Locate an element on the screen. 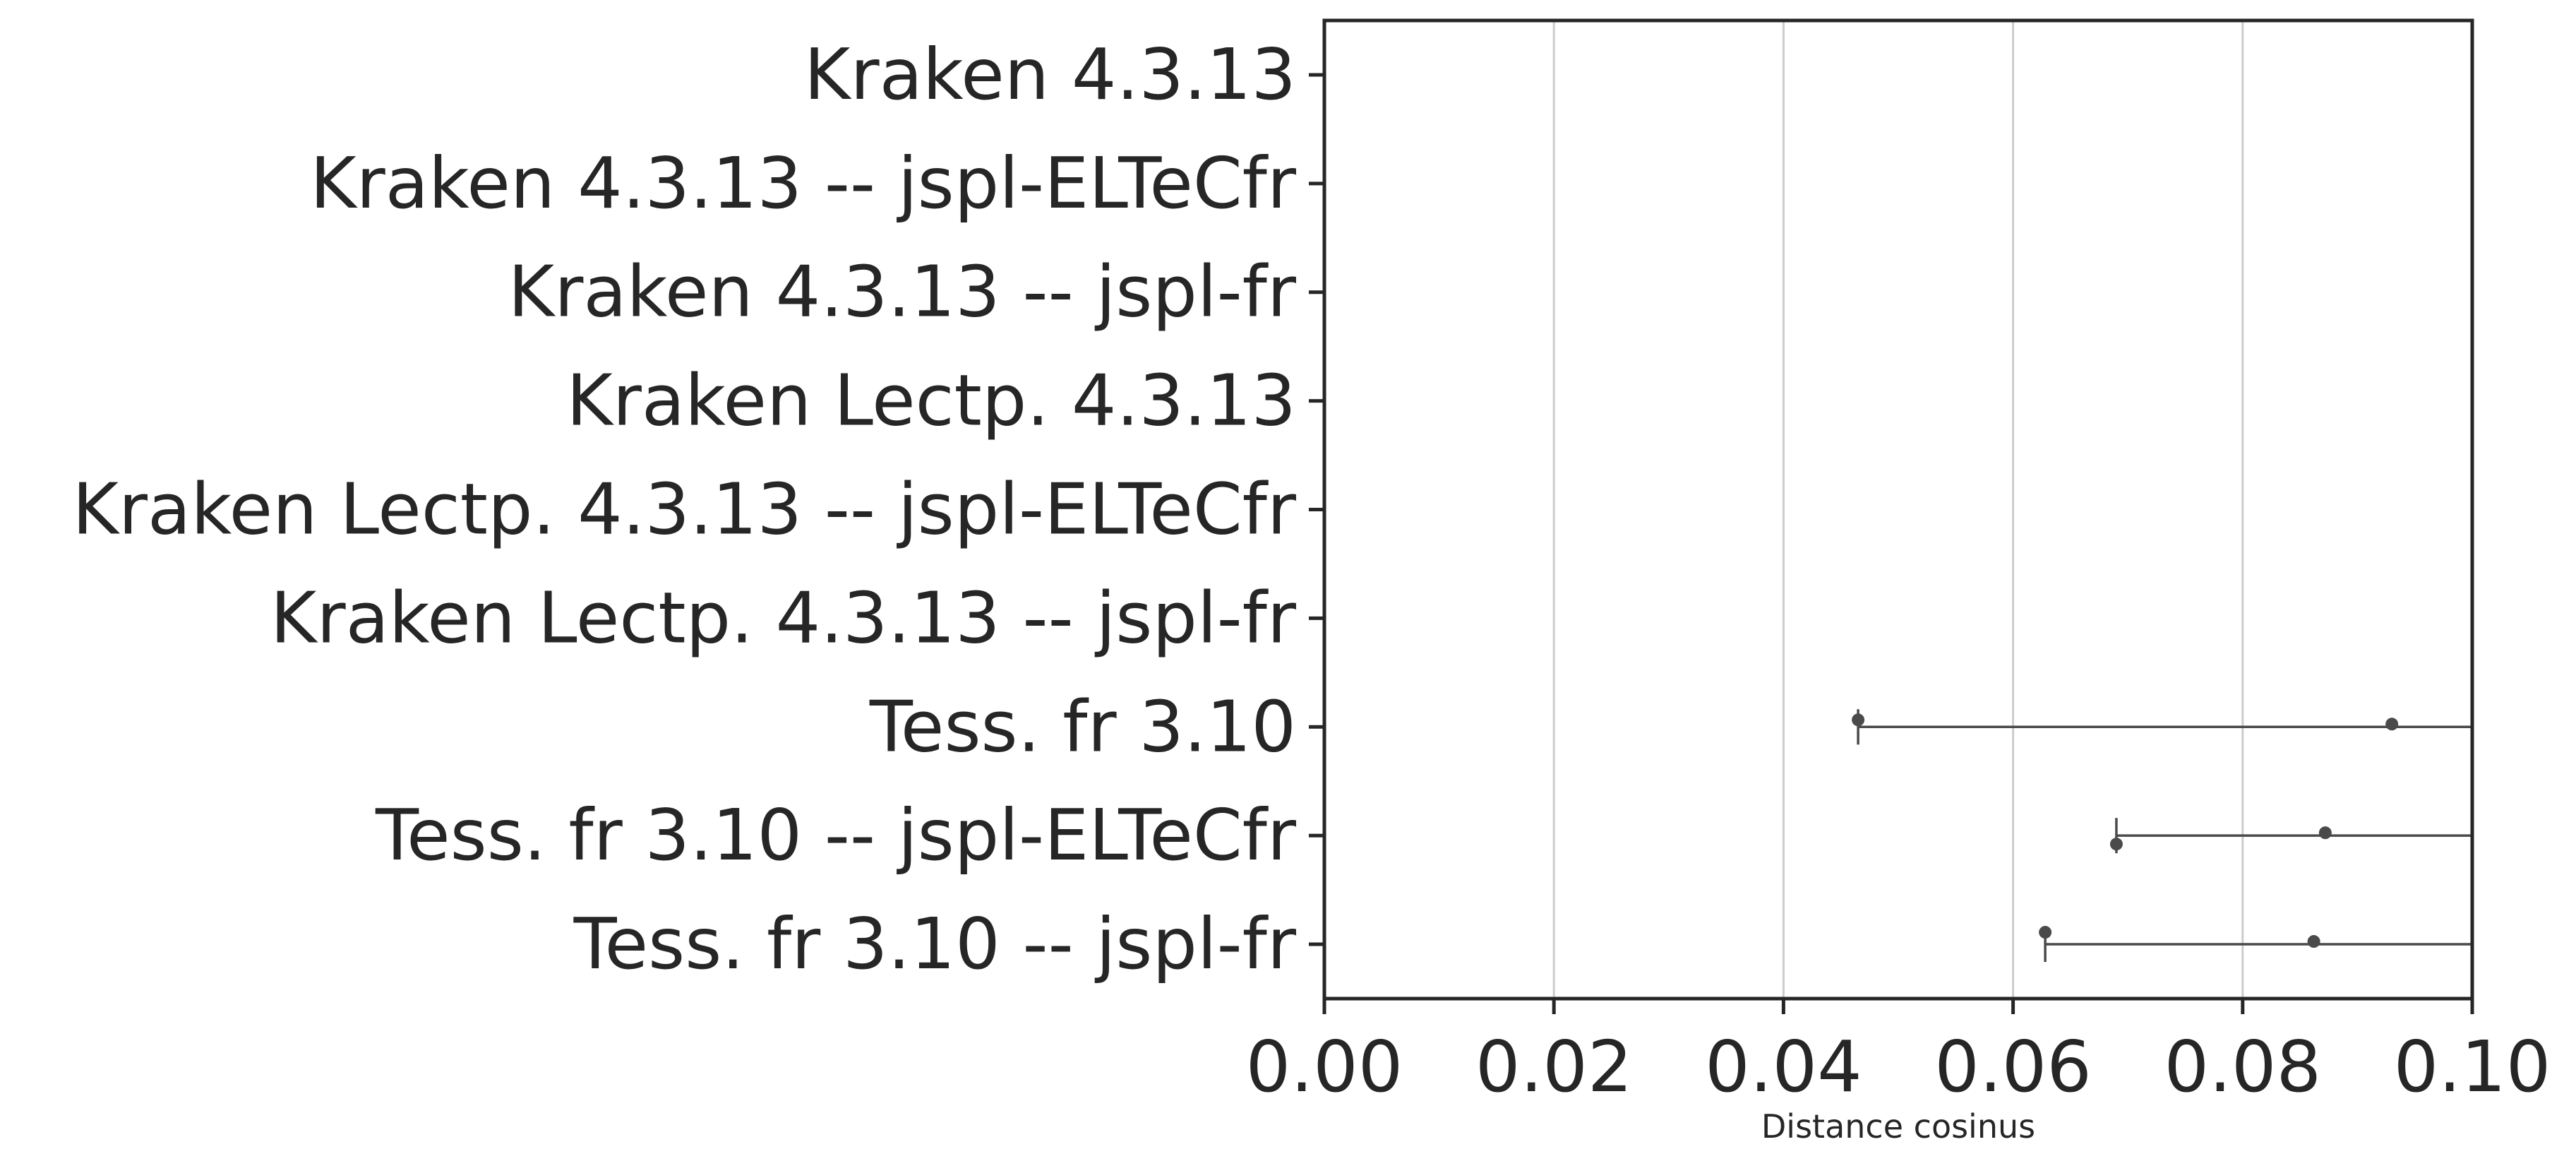  x-axis-label: Distance cosinus is located at coordinates (1898, 1126).